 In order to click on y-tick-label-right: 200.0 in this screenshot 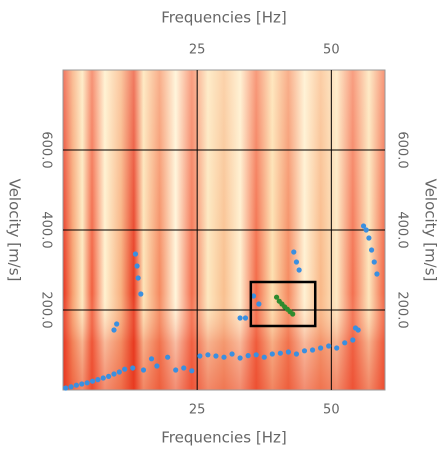, I will do `click(402, 309)`.